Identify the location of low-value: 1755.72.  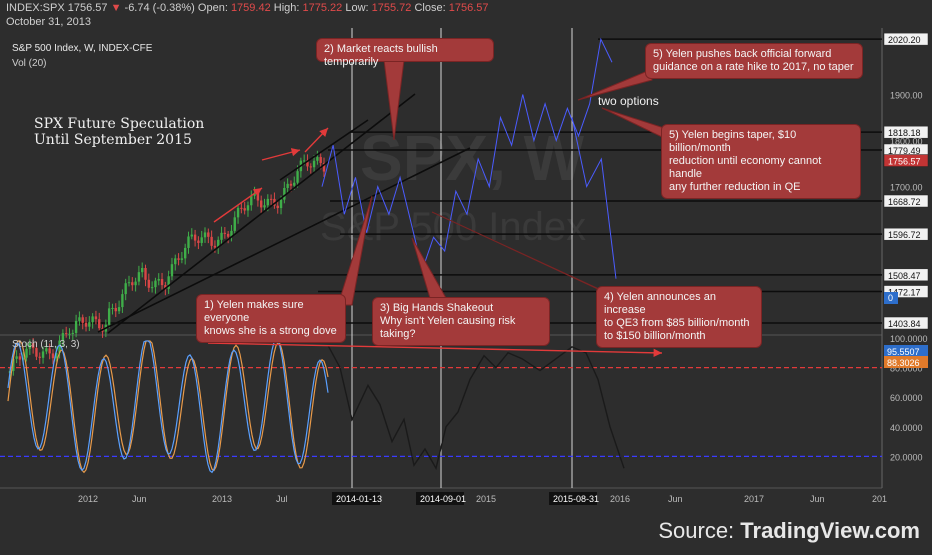
(391, 8).